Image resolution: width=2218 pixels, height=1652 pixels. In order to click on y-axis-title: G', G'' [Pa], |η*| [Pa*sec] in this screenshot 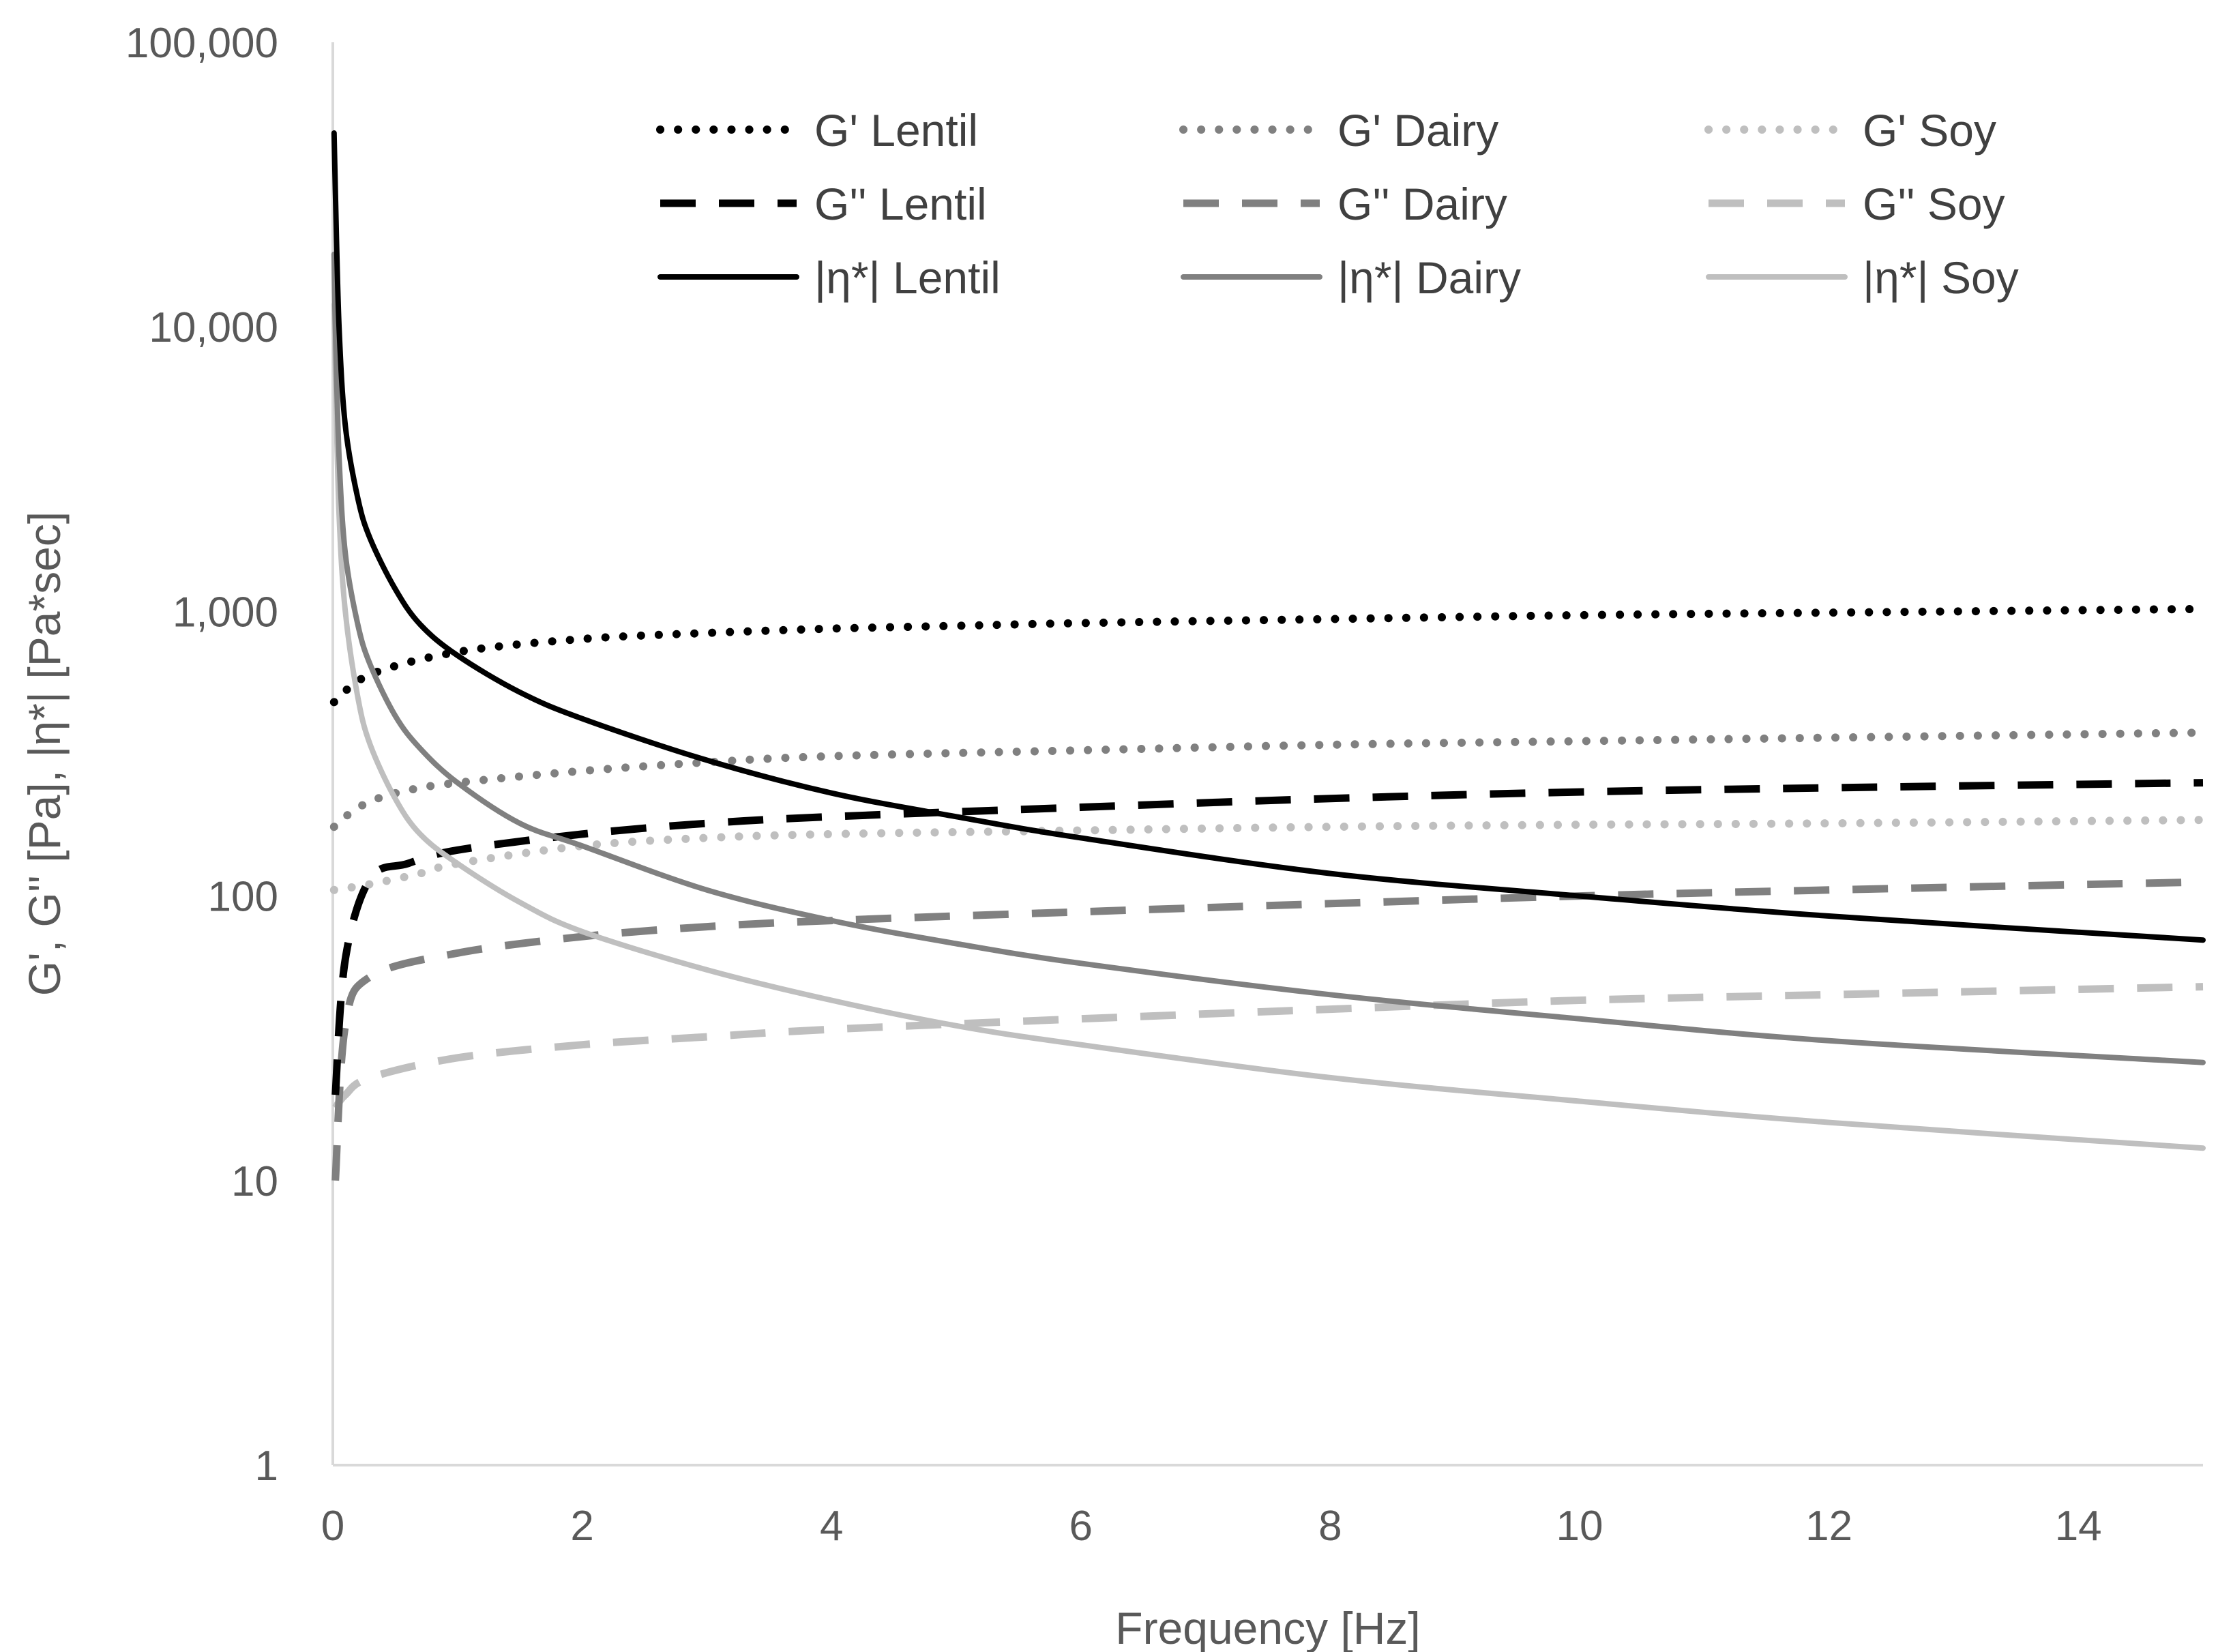, I will do `click(44, 754)`.